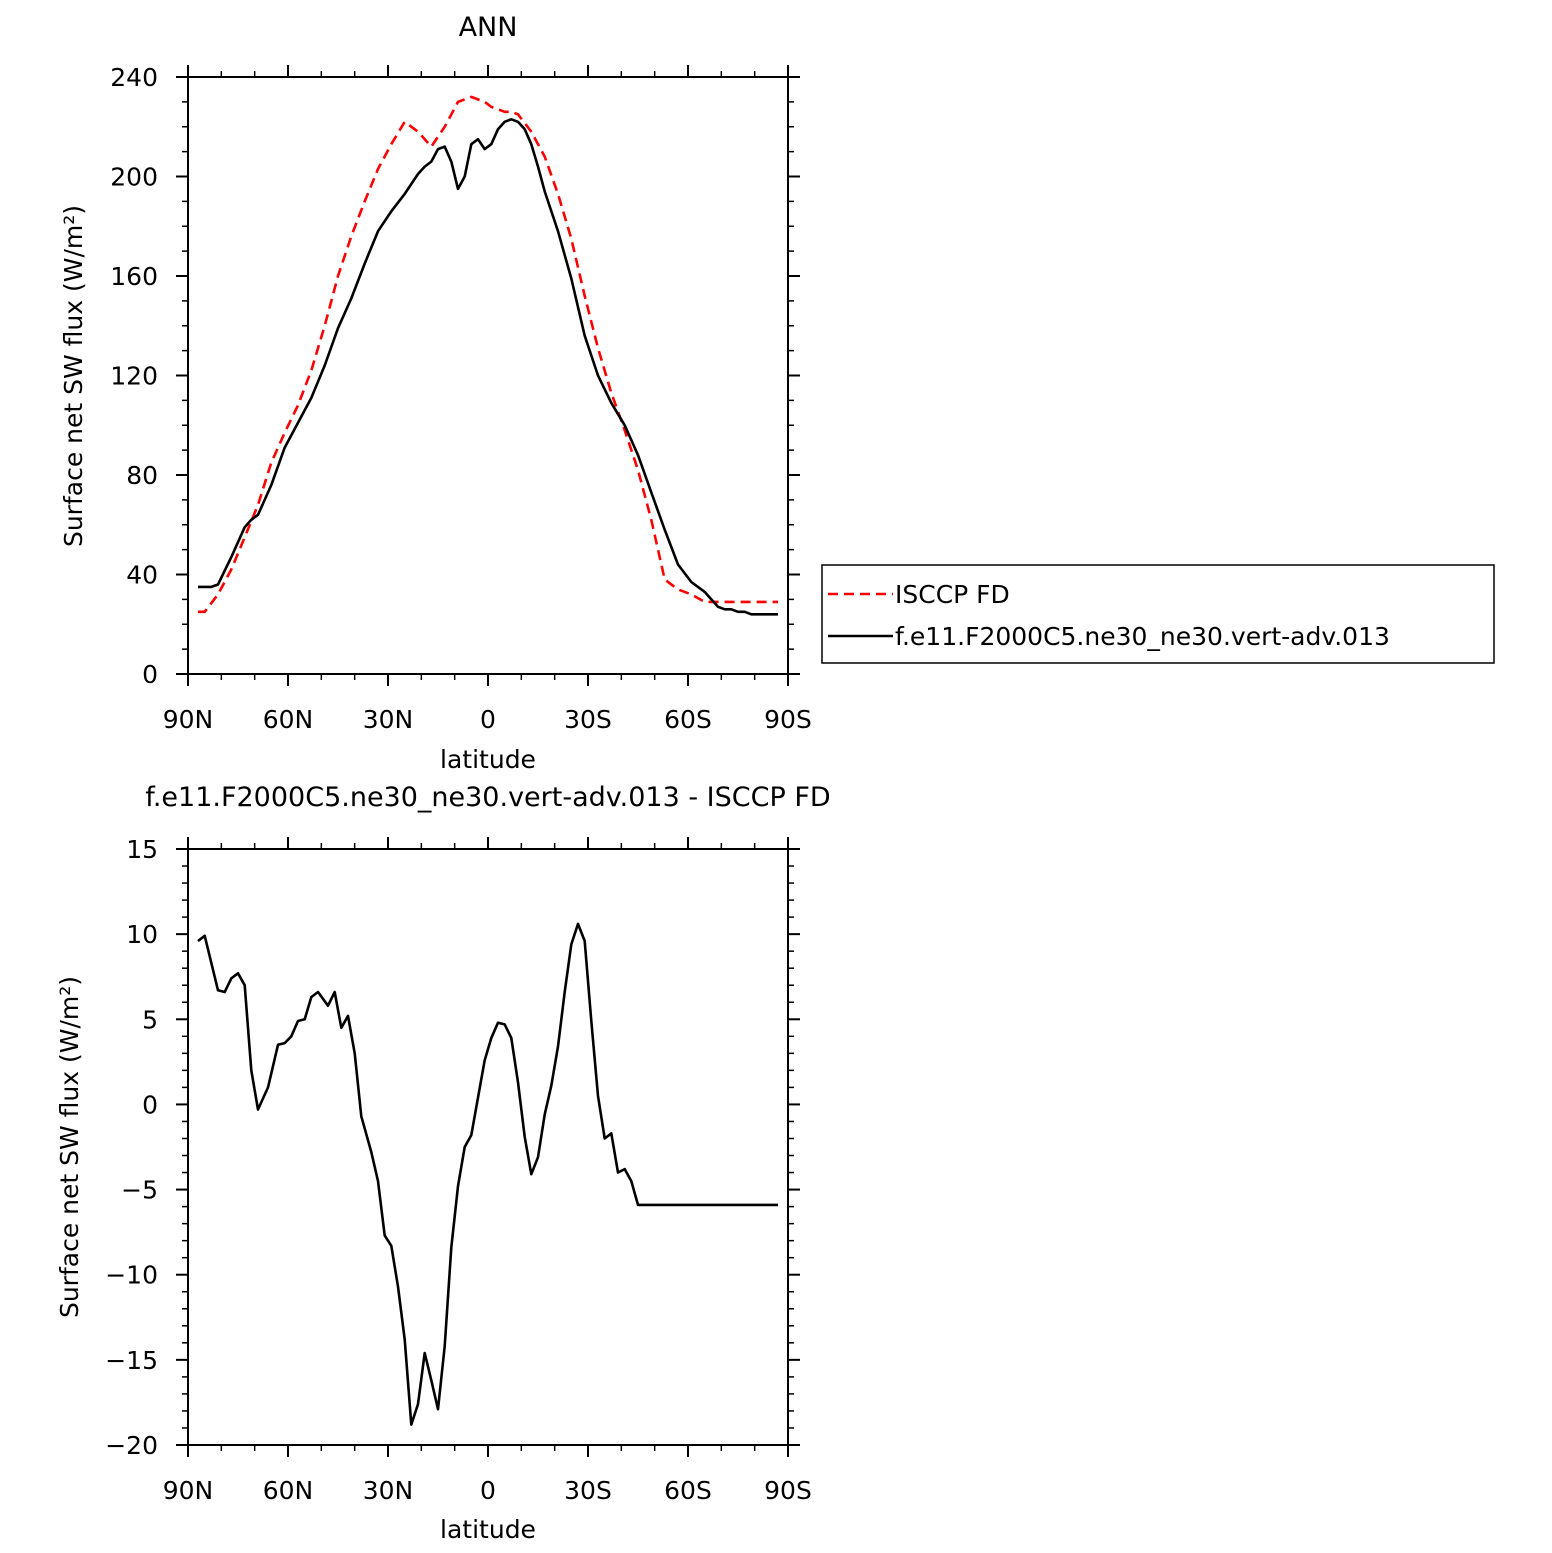 The image size is (1552, 1553). I want to click on bottom-x-axis-label: latitude, so click(488, 1529).